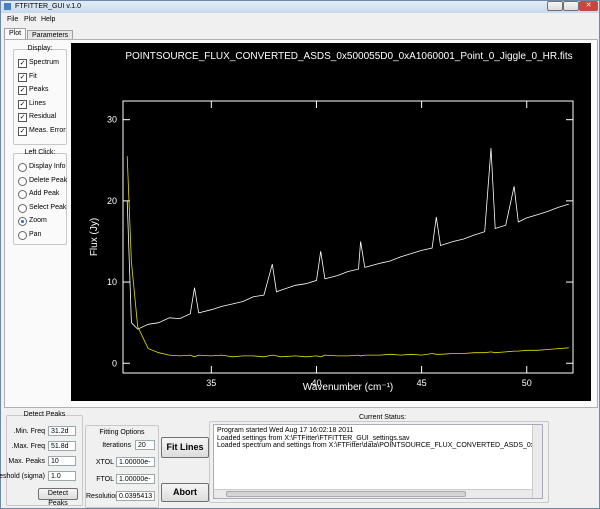 The image size is (600, 509). Describe the element at coordinates (537, 461) in the screenshot. I see `vertical-scrollbar` at that location.